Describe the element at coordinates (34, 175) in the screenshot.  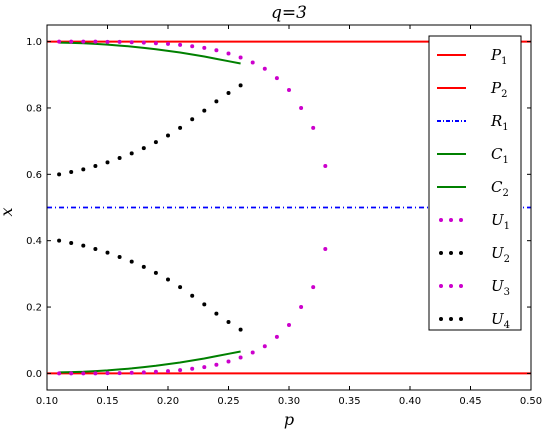
I see `y-tick-label: 0.6` at that location.